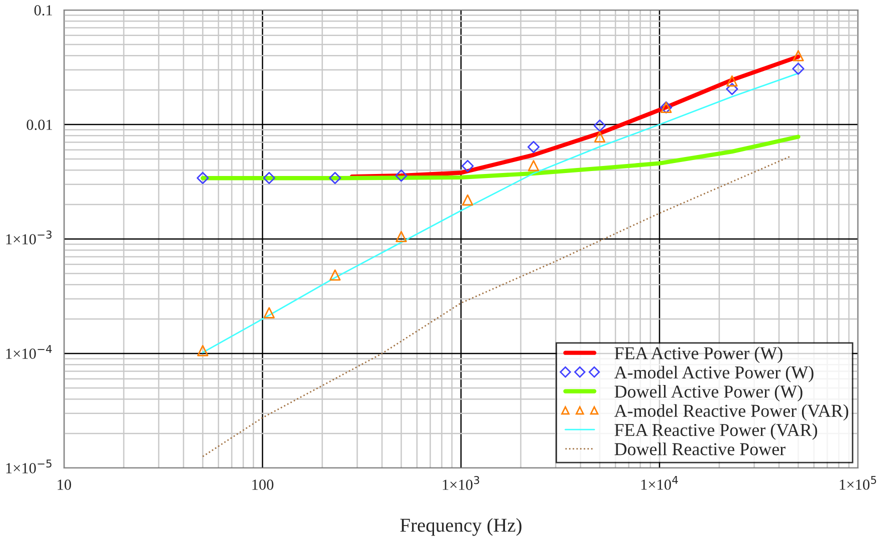 This screenshot has width=880, height=545. What do you see at coordinates (698, 355) in the screenshot?
I see `legend-label: FEA Active Power (W)` at bounding box center [698, 355].